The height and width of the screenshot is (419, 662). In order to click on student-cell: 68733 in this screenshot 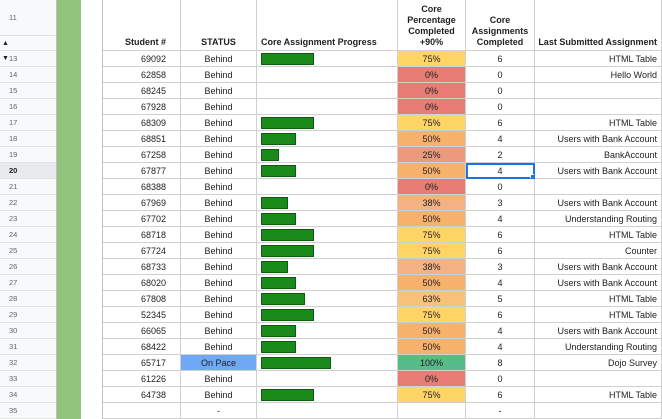, I will do `click(142, 267)`.